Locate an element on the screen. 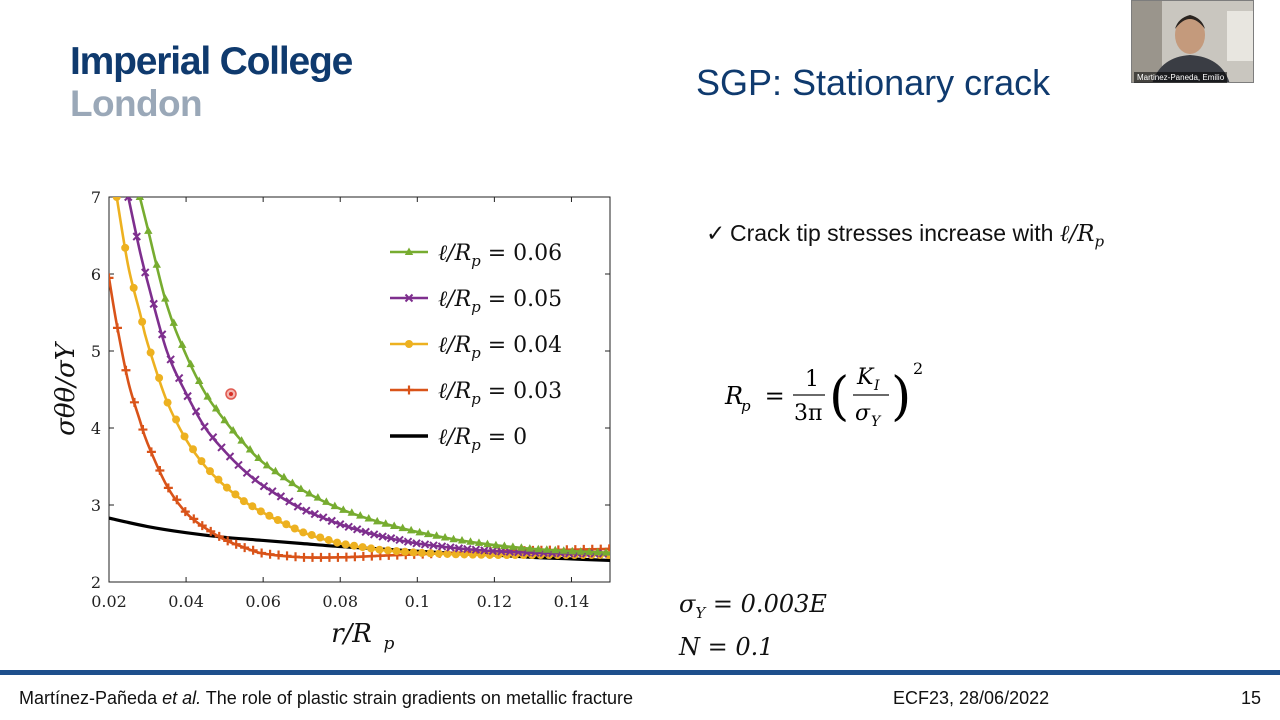 The image size is (1280, 720). y-axis-label: σθθ/σY is located at coordinates (66, 388).